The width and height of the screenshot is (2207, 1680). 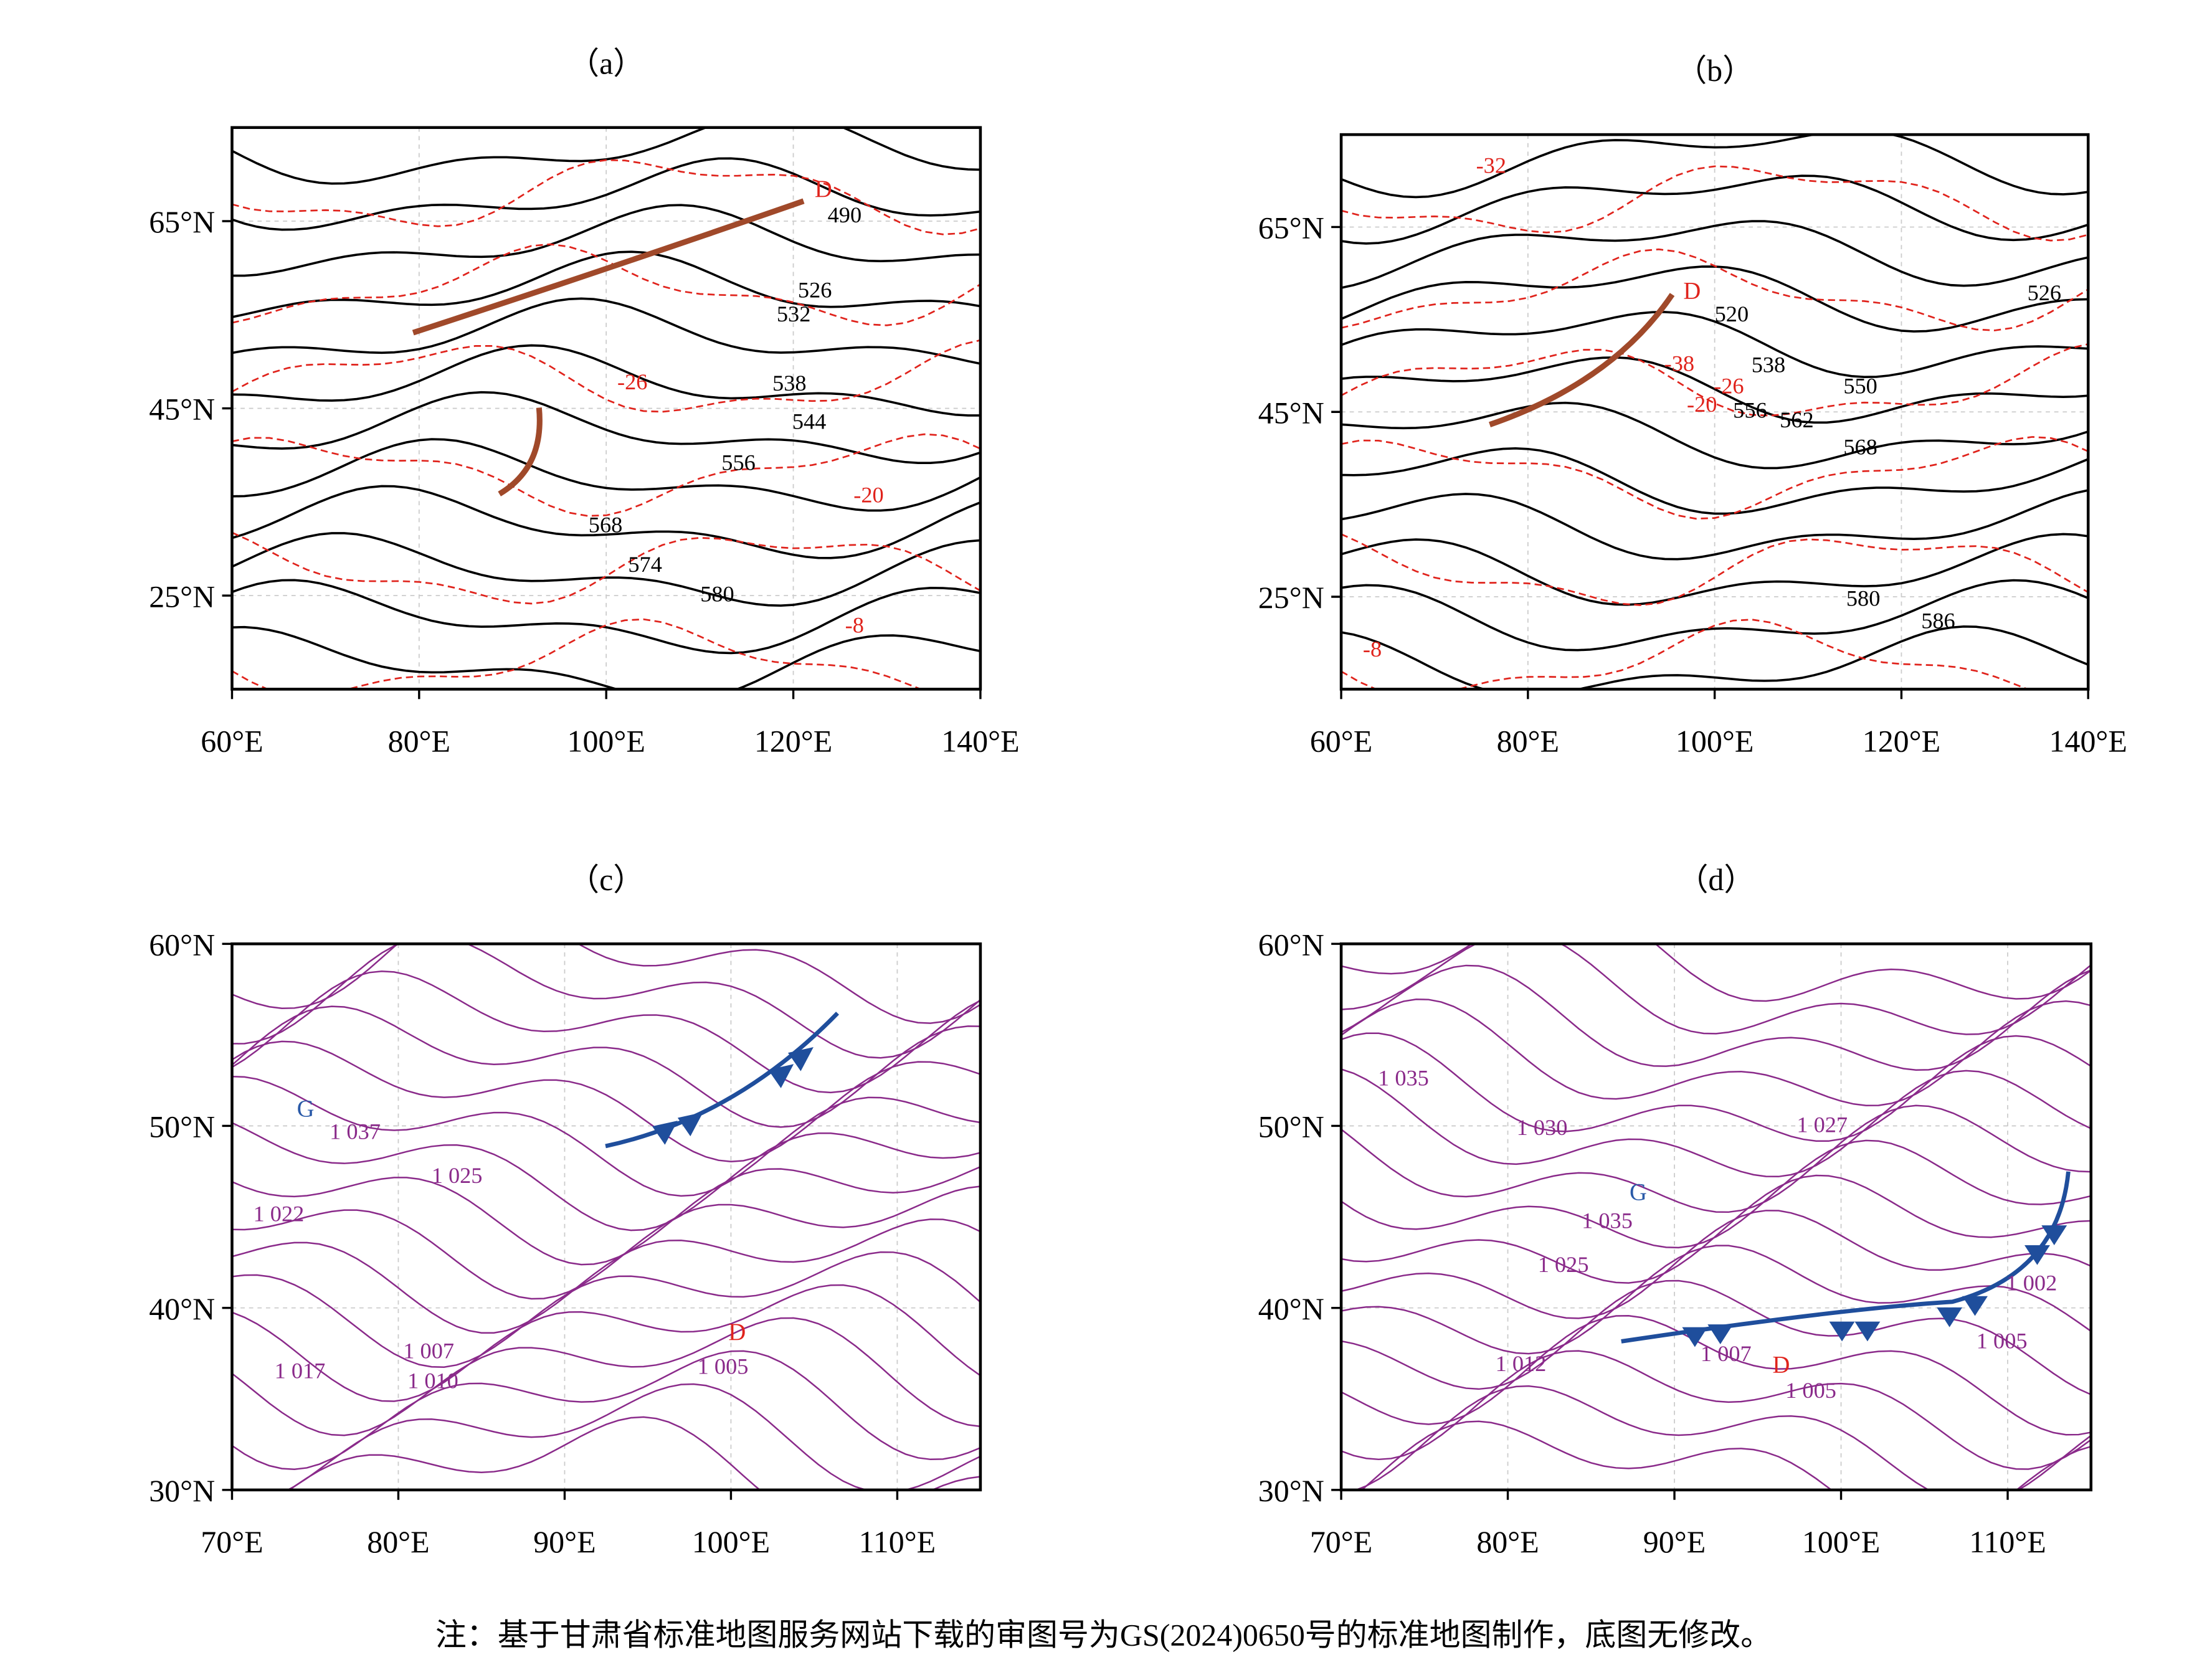 I want to click on map-frame, so click(x=606, y=1217).